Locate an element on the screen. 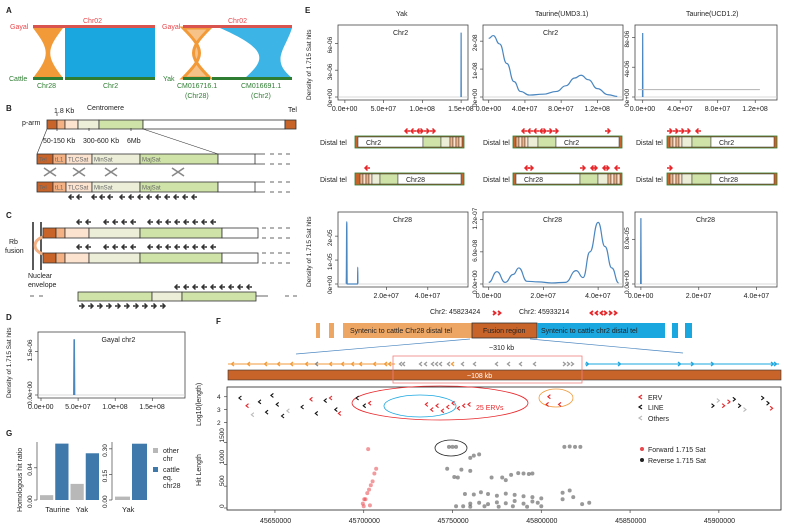  x-tick-label: 4.0e+07 is located at coordinates (525, 109).